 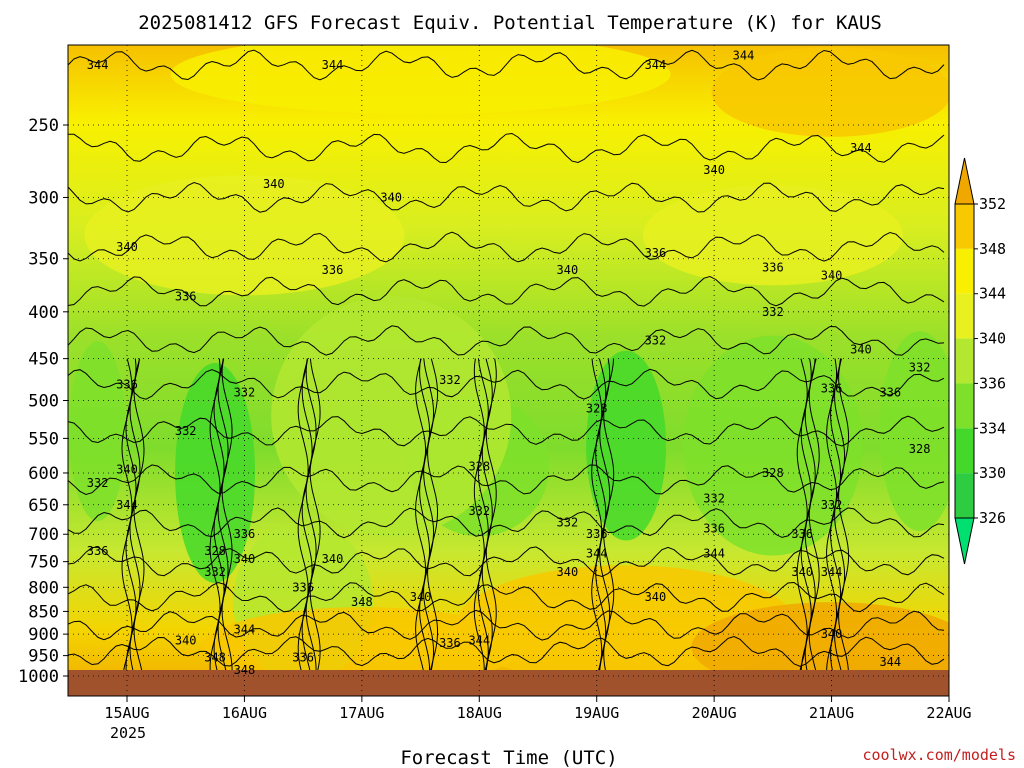 What do you see at coordinates (43, 612) in the screenshot?
I see `y-tick-label: 850` at bounding box center [43, 612].